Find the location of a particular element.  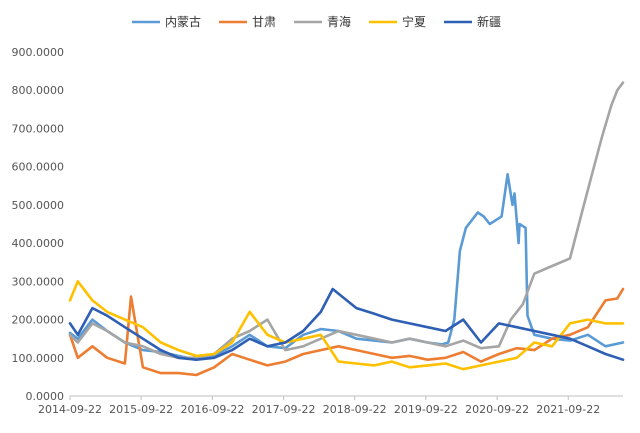

y-tick-label: 0.0000 is located at coordinates (45, 396).